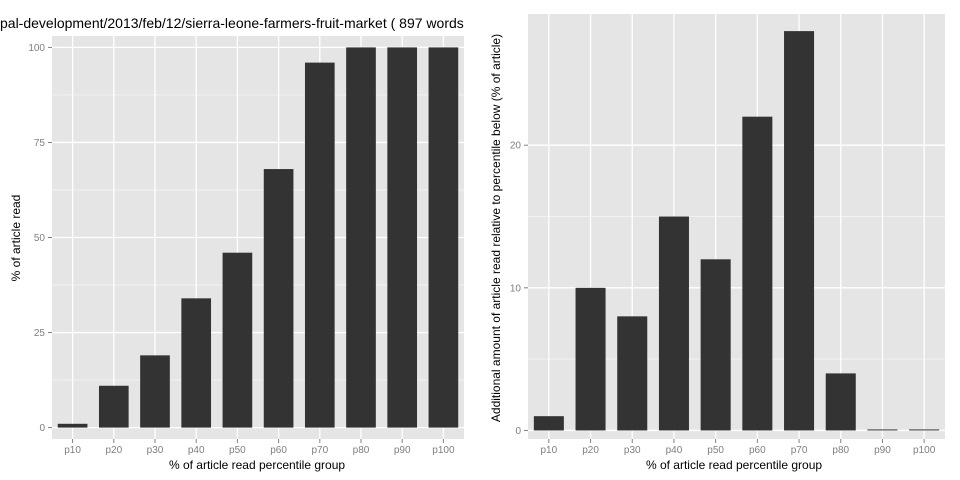  I want to click on left-x-tick-label: p90, so click(402, 450).